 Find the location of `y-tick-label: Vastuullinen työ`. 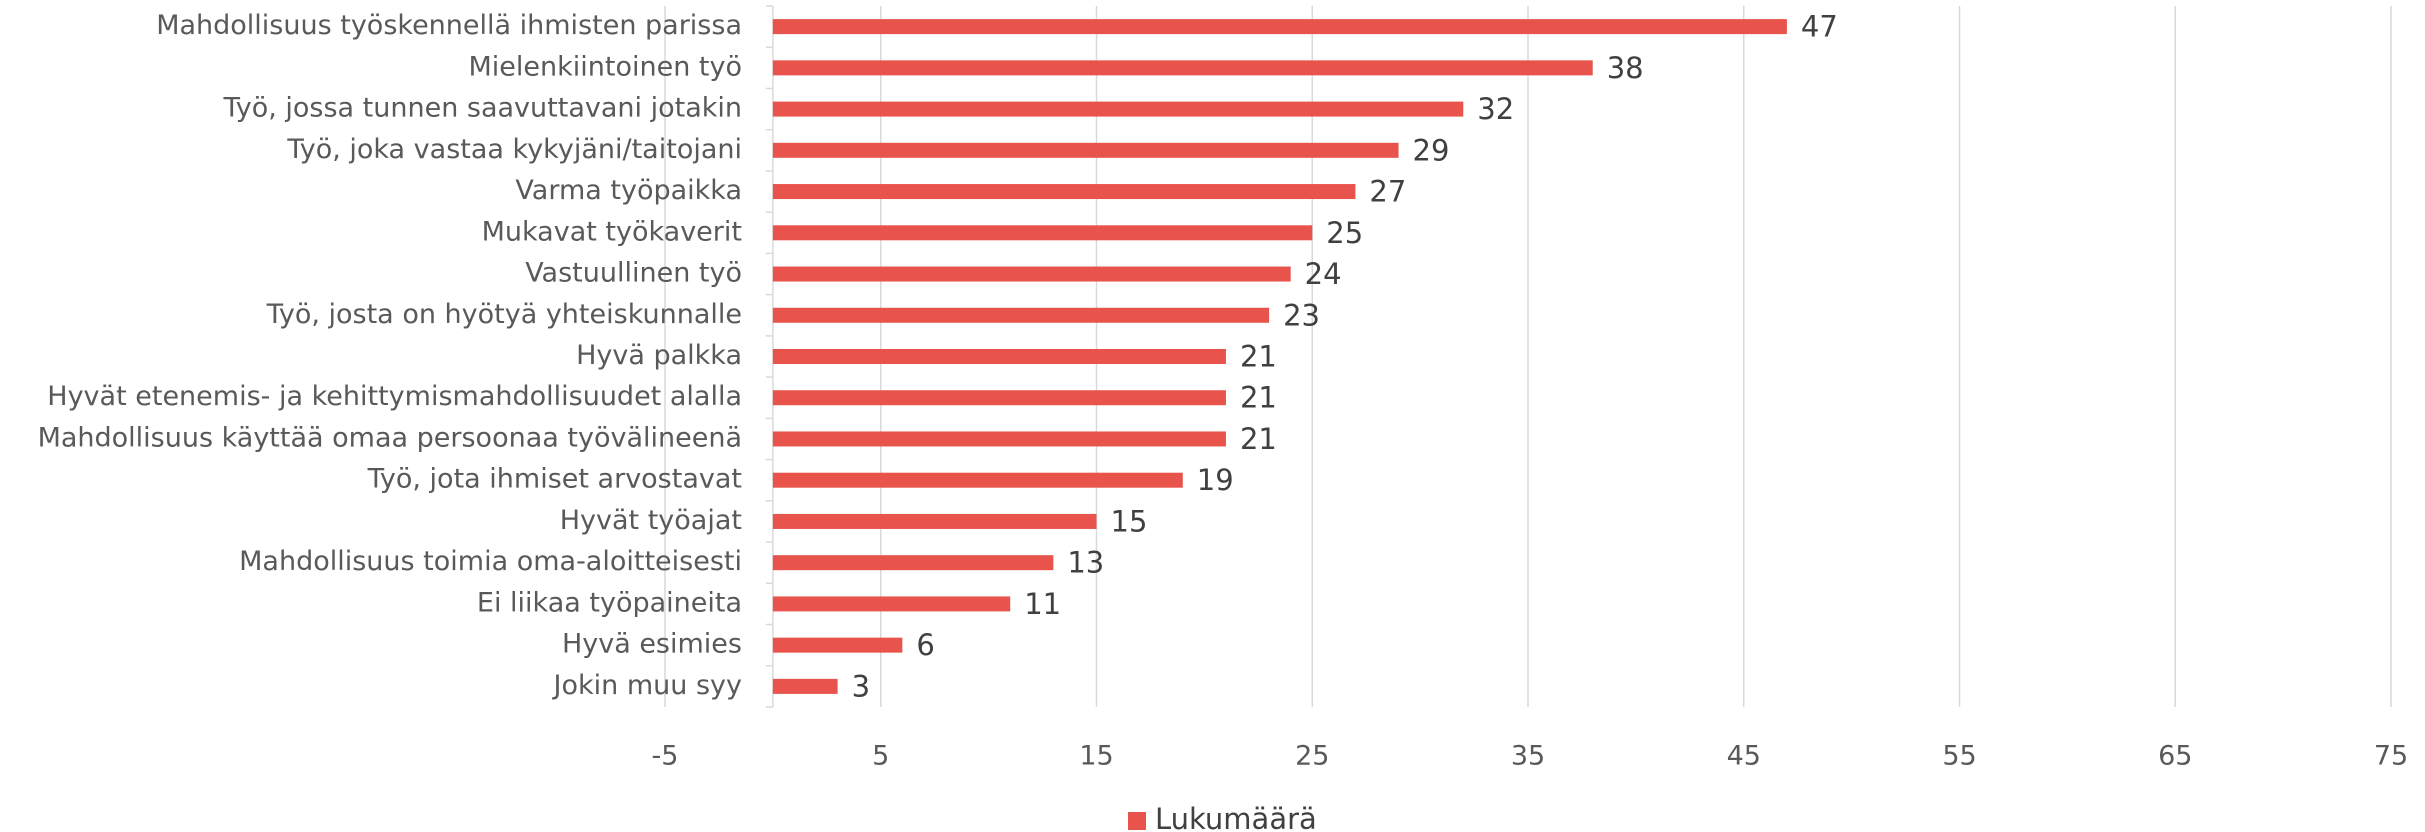

y-tick-label: Vastuullinen työ is located at coordinates (633, 273).